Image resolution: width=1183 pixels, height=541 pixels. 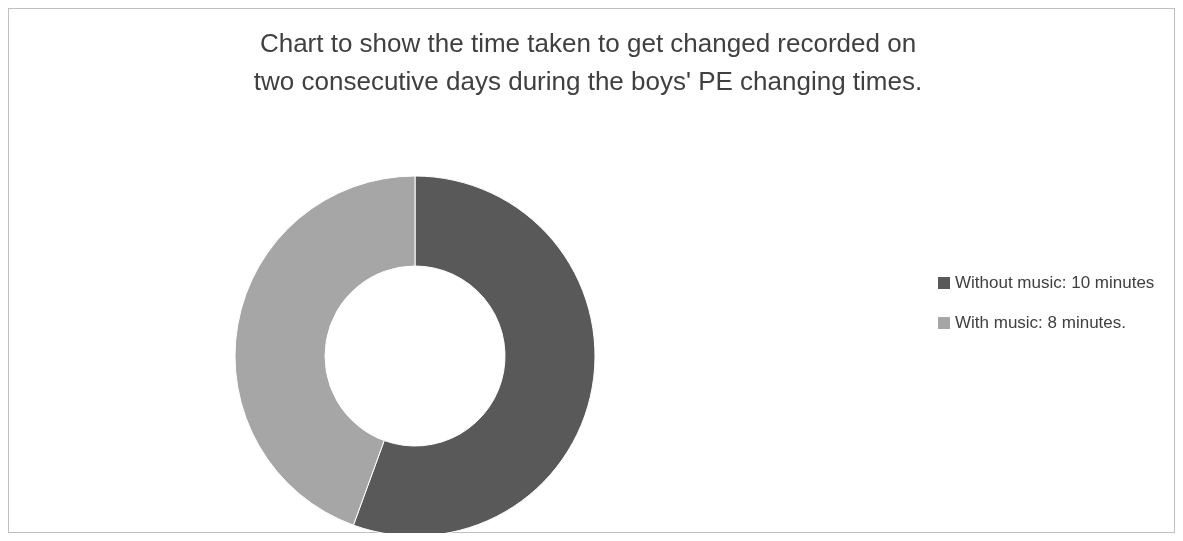 I want to click on chart-title: Chart to show the time taken to get changed recorded on two consecutive days during the boys' PE changing times., so click(x=588, y=62).